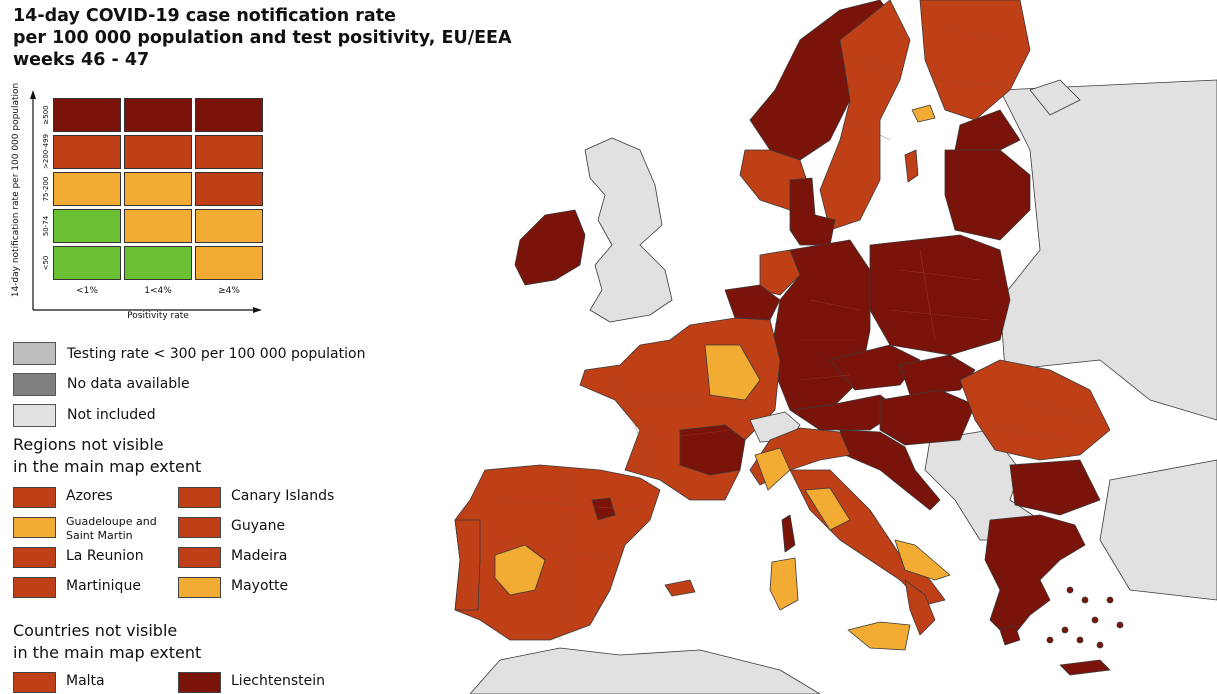  Describe the element at coordinates (467, 565) in the screenshot. I see `portugal-shape` at that location.